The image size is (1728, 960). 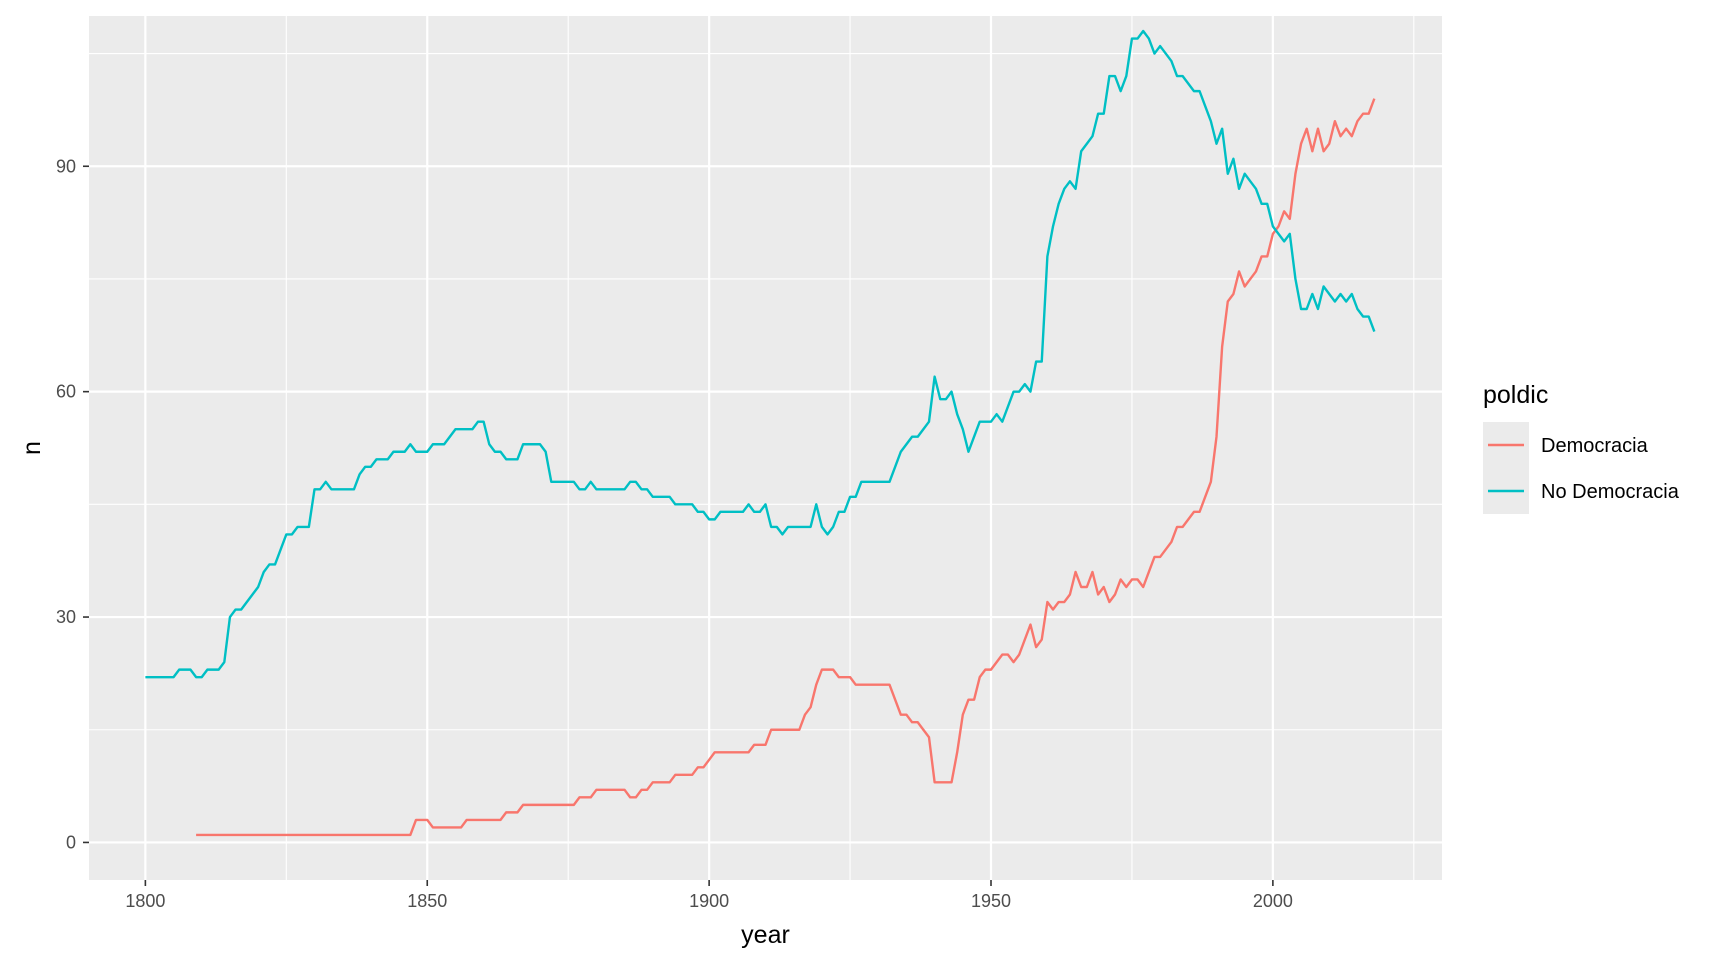 What do you see at coordinates (709, 901) in the screenshot?
I see `x-tick-label: 1900` at bounding box center [709, 901].